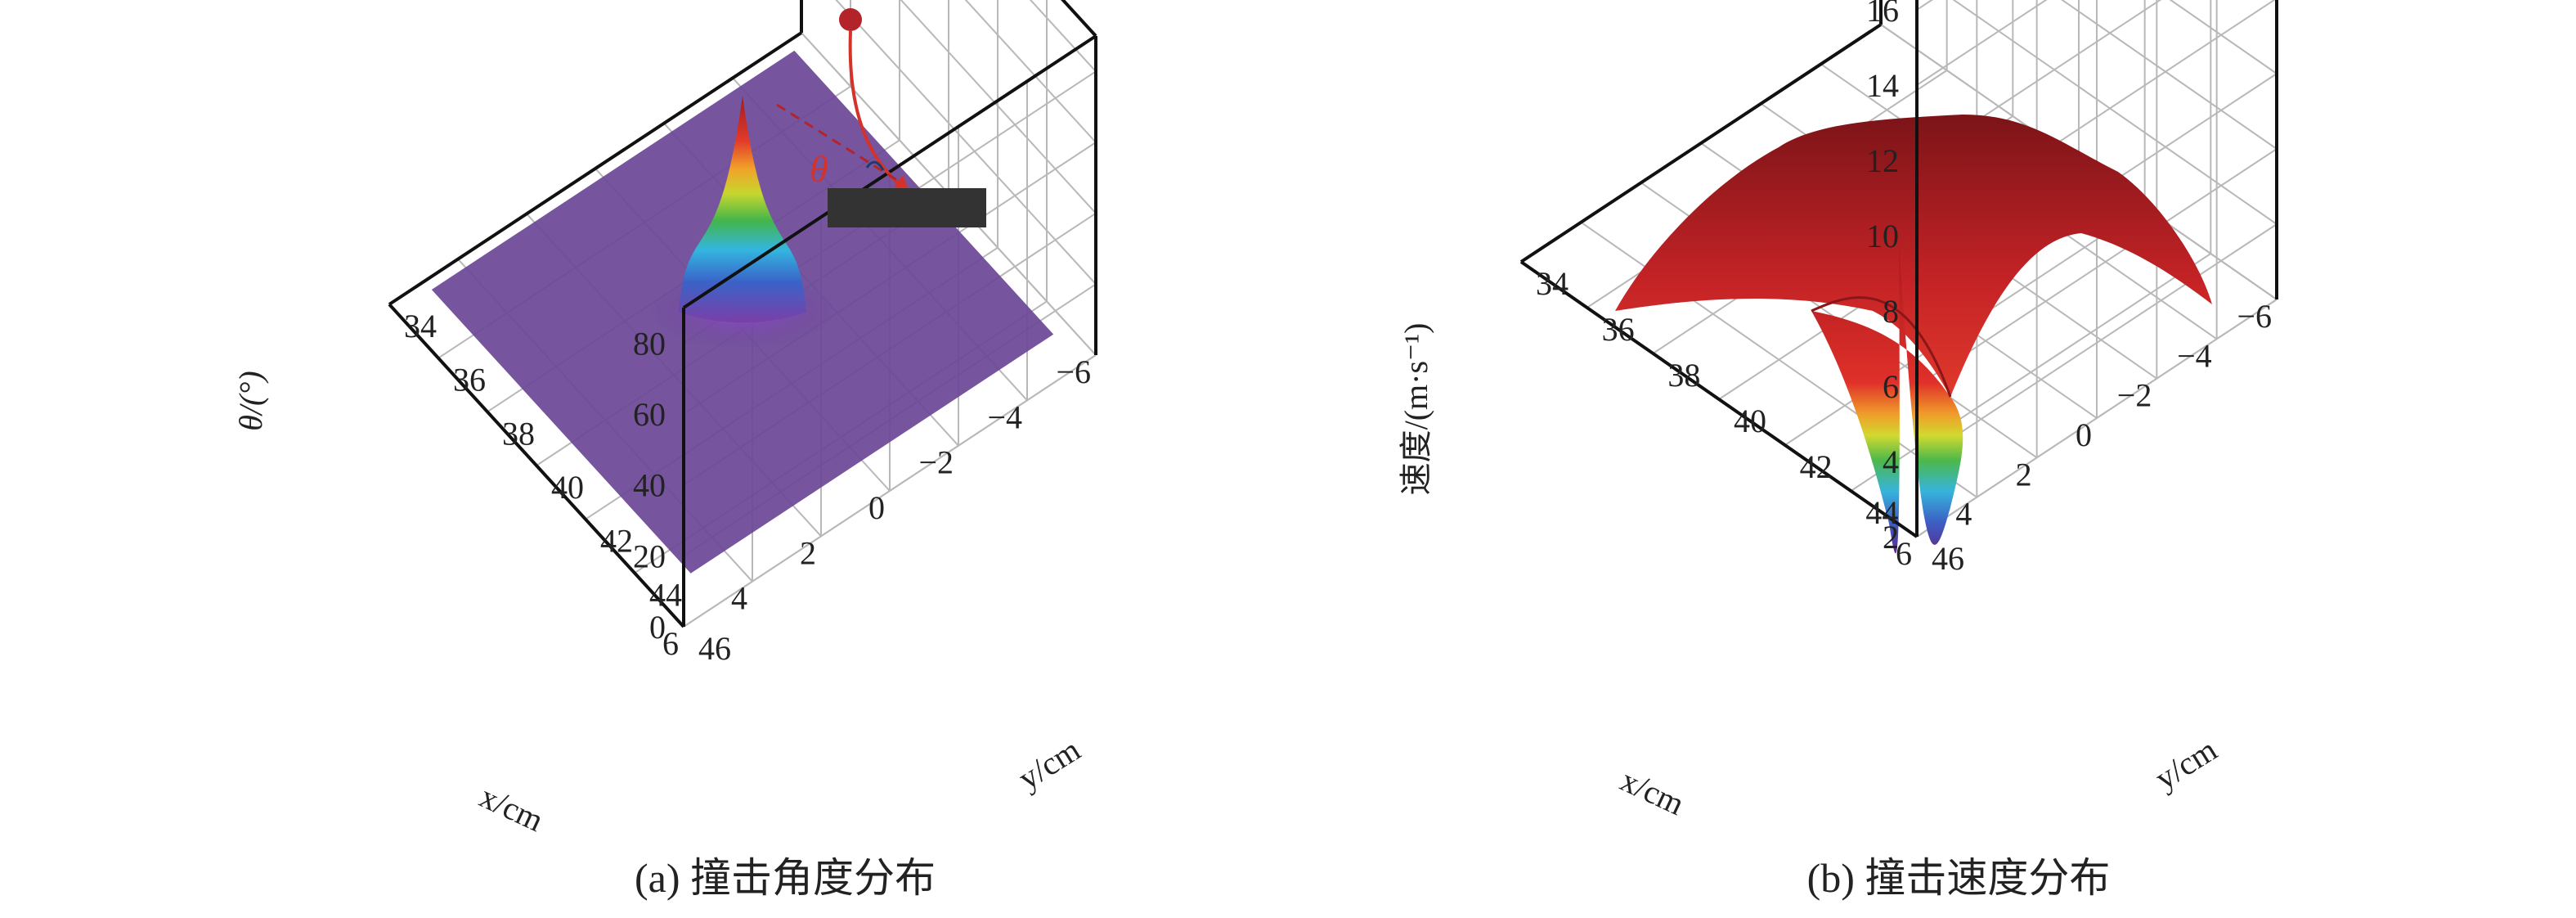 The width and height of the screenshot is (2576, 918). What do you see at coordinates (2024, 475) in the screenshot?
I see `panel-b-x-tick-label: 2` at bounding box center [2024, 475].